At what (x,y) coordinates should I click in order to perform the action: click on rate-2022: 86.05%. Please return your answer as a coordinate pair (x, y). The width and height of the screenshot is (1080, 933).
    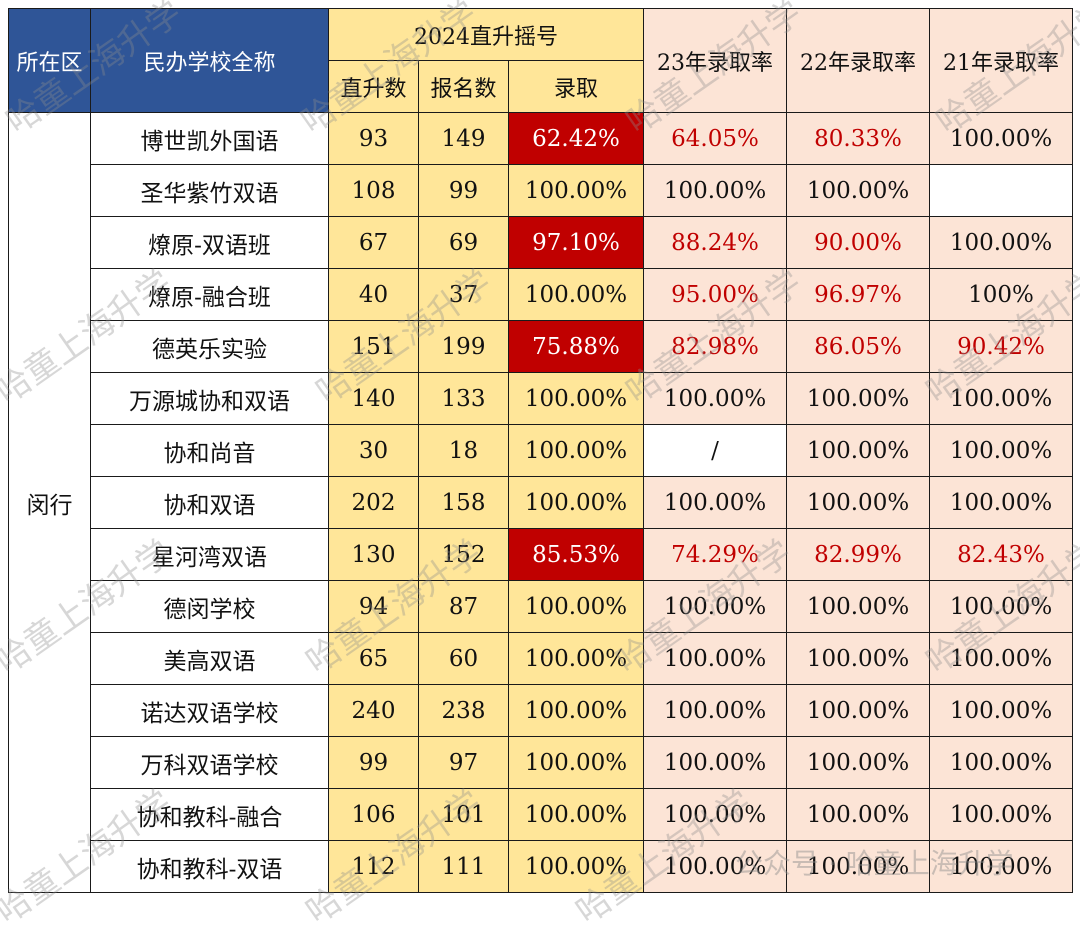
    Looking at the image, I should click on (858, 346).